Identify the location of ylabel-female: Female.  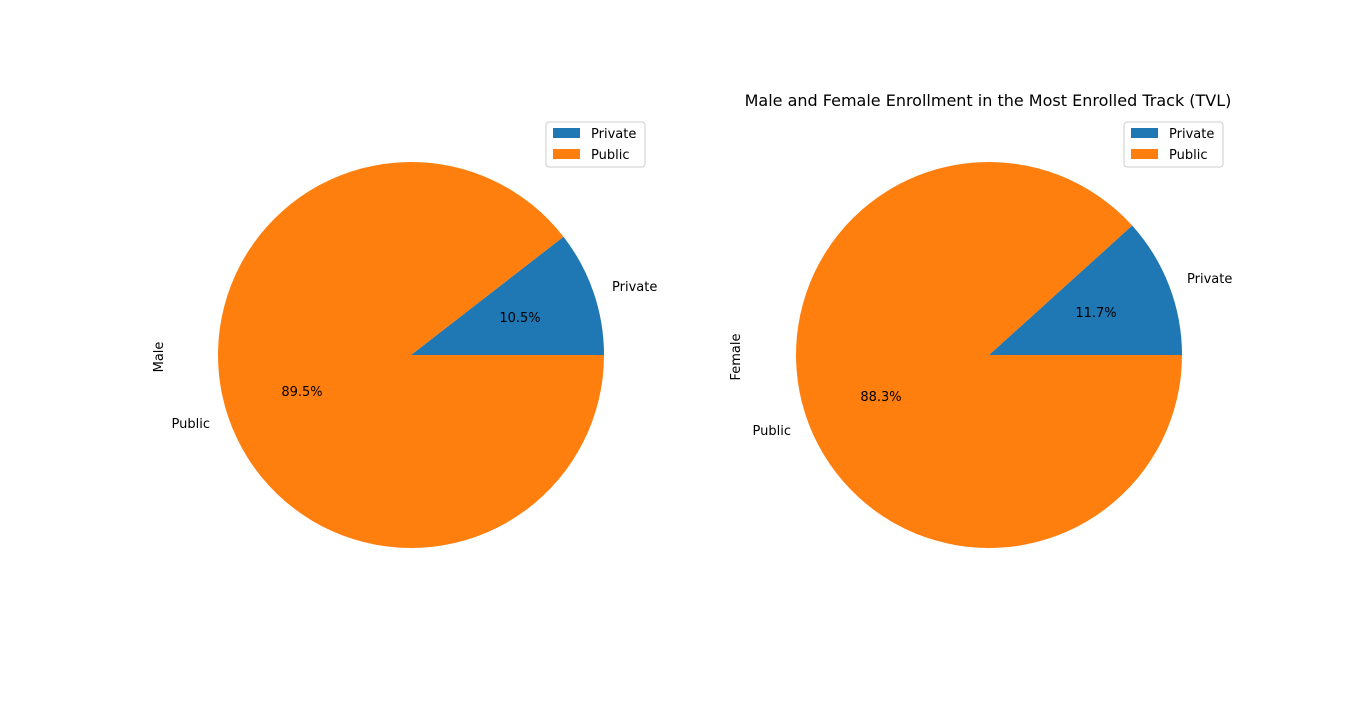
(736, 356).